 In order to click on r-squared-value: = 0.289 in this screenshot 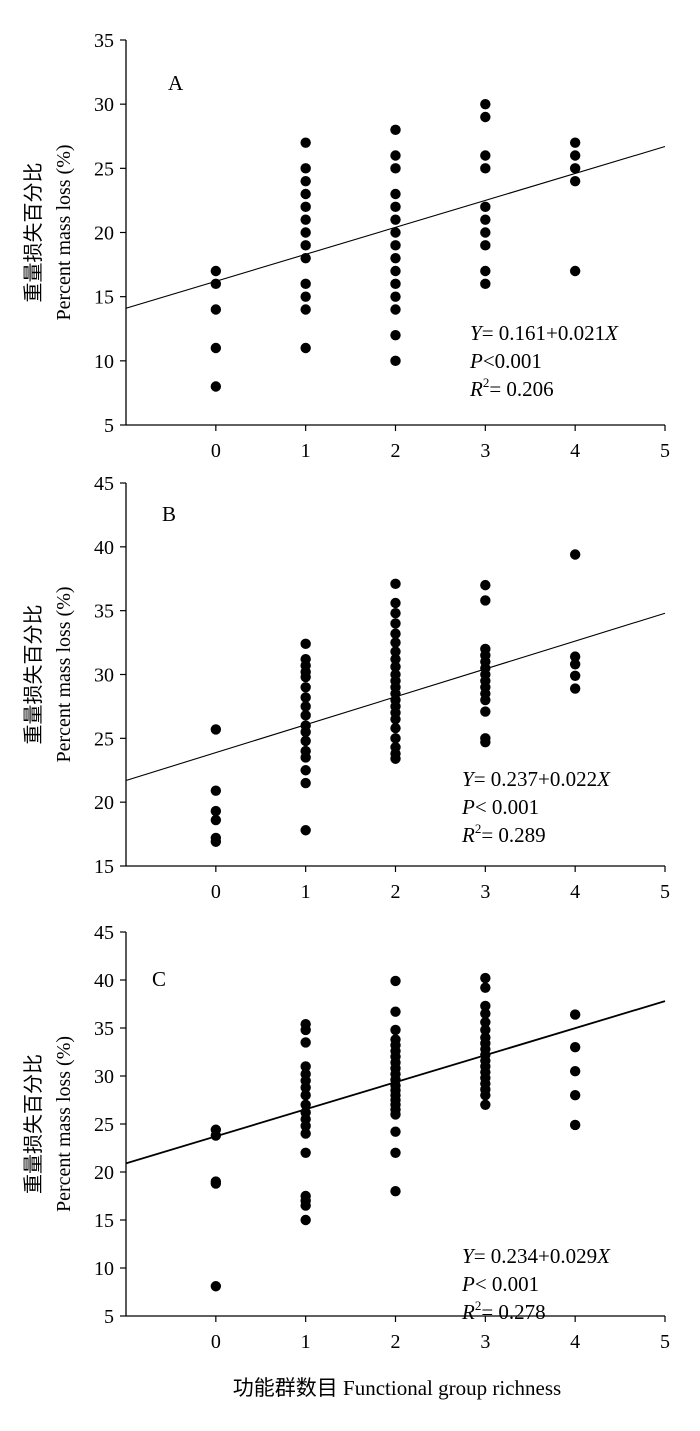, I will do `click(513, 835)`.